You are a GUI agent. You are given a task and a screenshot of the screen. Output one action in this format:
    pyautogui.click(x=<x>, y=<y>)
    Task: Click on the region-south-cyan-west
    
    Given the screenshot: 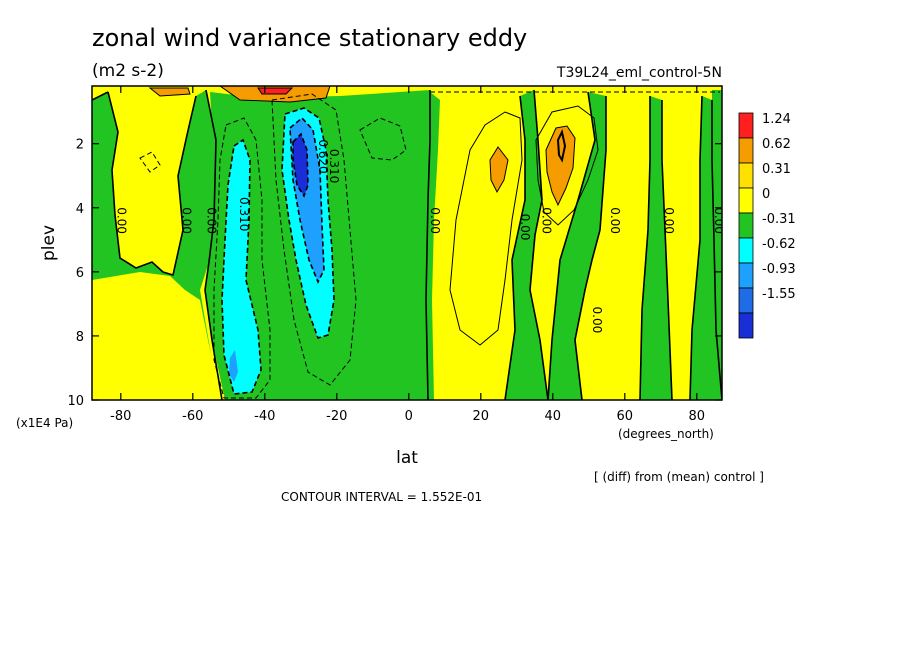 What is the action you would take?
    pyautogui.click(x=241, y=267)
    